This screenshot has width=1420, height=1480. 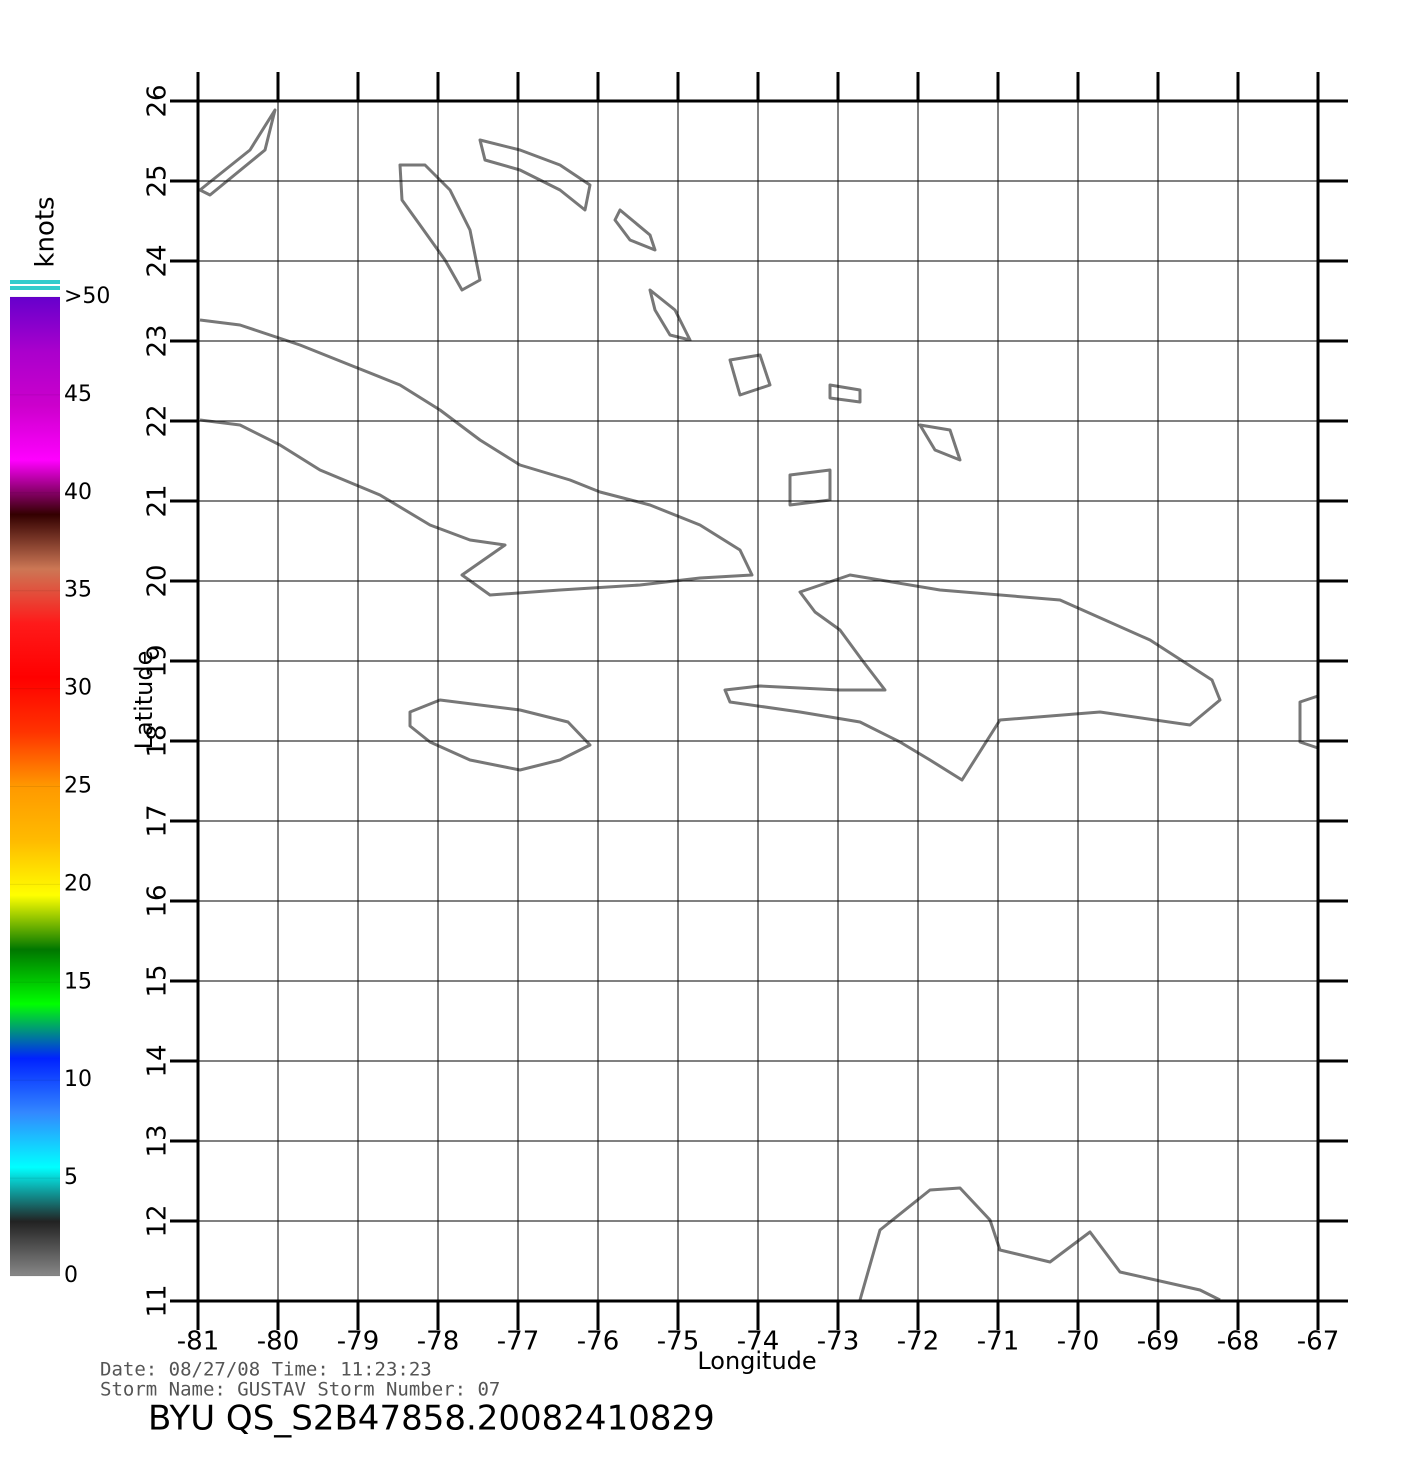 What do you see at coordinates (918, 1342) in the screenshot?
I see `x-tick-label: -72` at bounding box center [918, 1342].